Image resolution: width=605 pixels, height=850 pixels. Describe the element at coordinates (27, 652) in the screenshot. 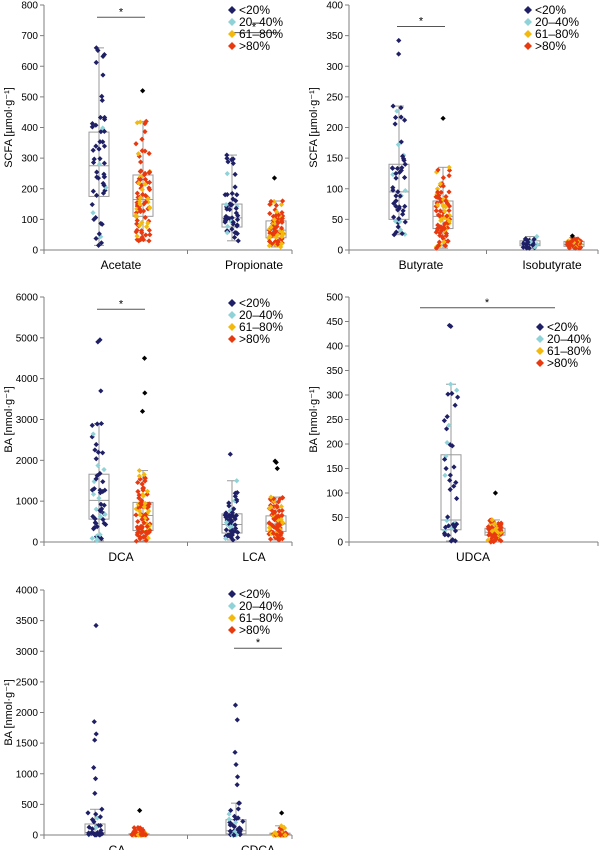

I see `y-tick-label: 3000` at that location.